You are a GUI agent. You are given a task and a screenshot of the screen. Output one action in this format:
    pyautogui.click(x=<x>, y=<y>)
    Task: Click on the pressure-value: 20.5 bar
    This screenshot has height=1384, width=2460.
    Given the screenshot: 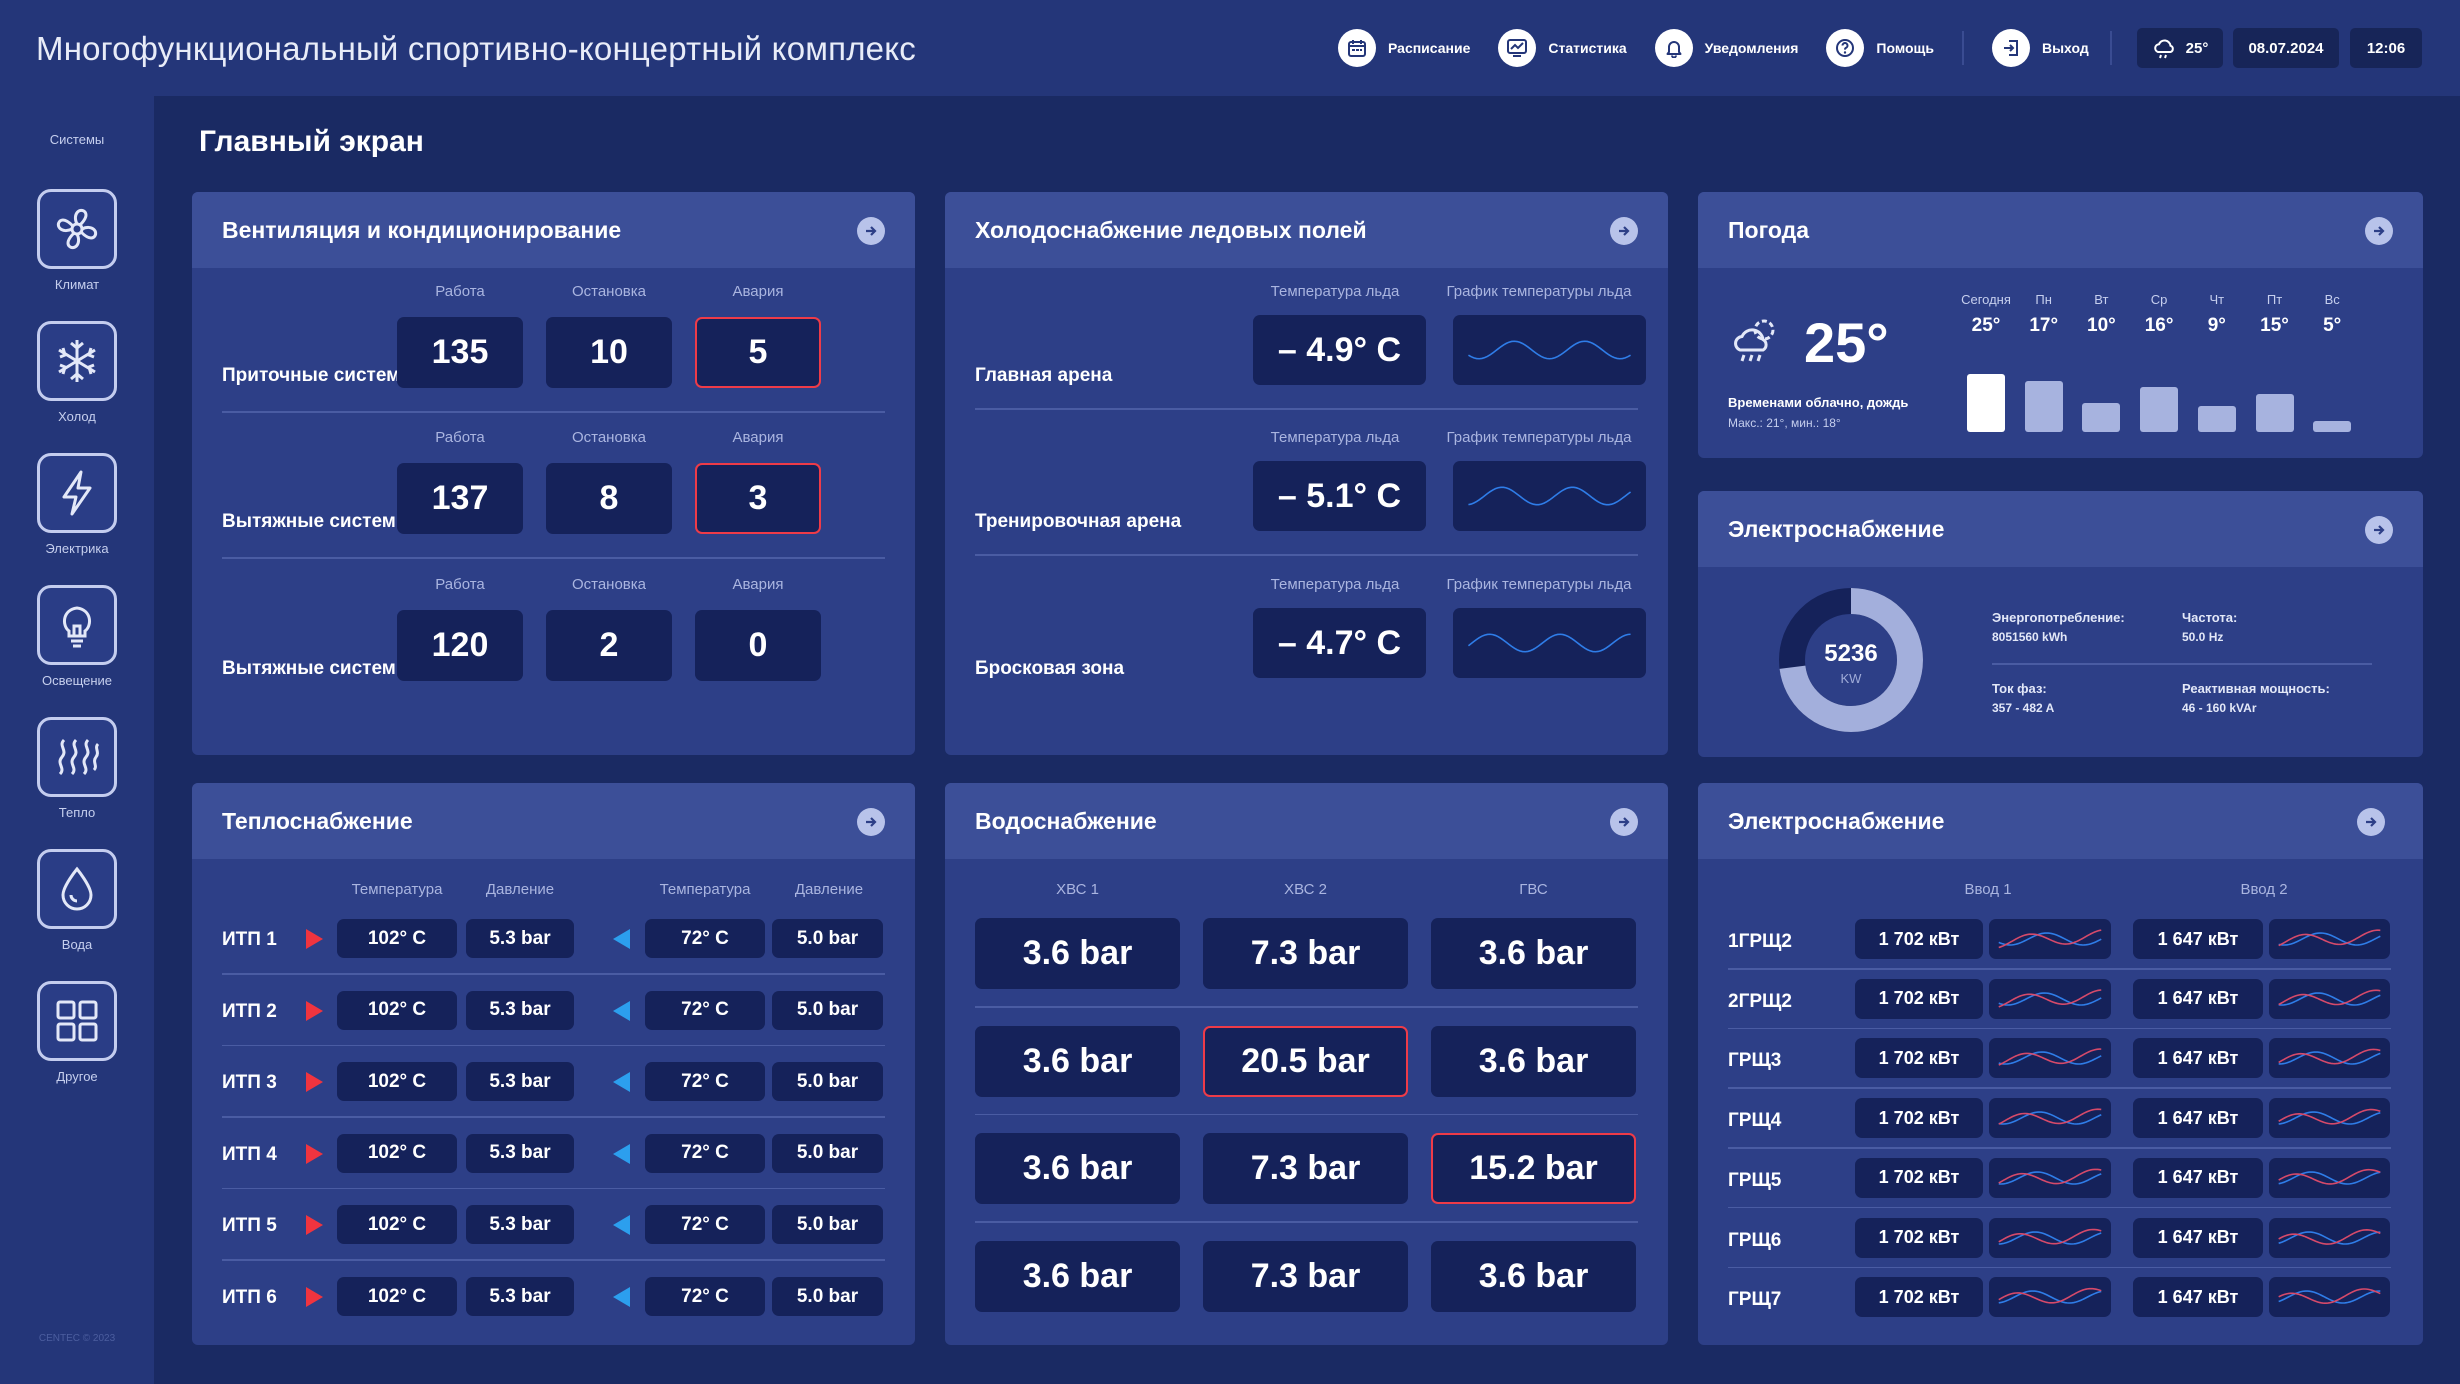 What is the action you would take?
    pyautogui.click(x=1305, y=1061)
    